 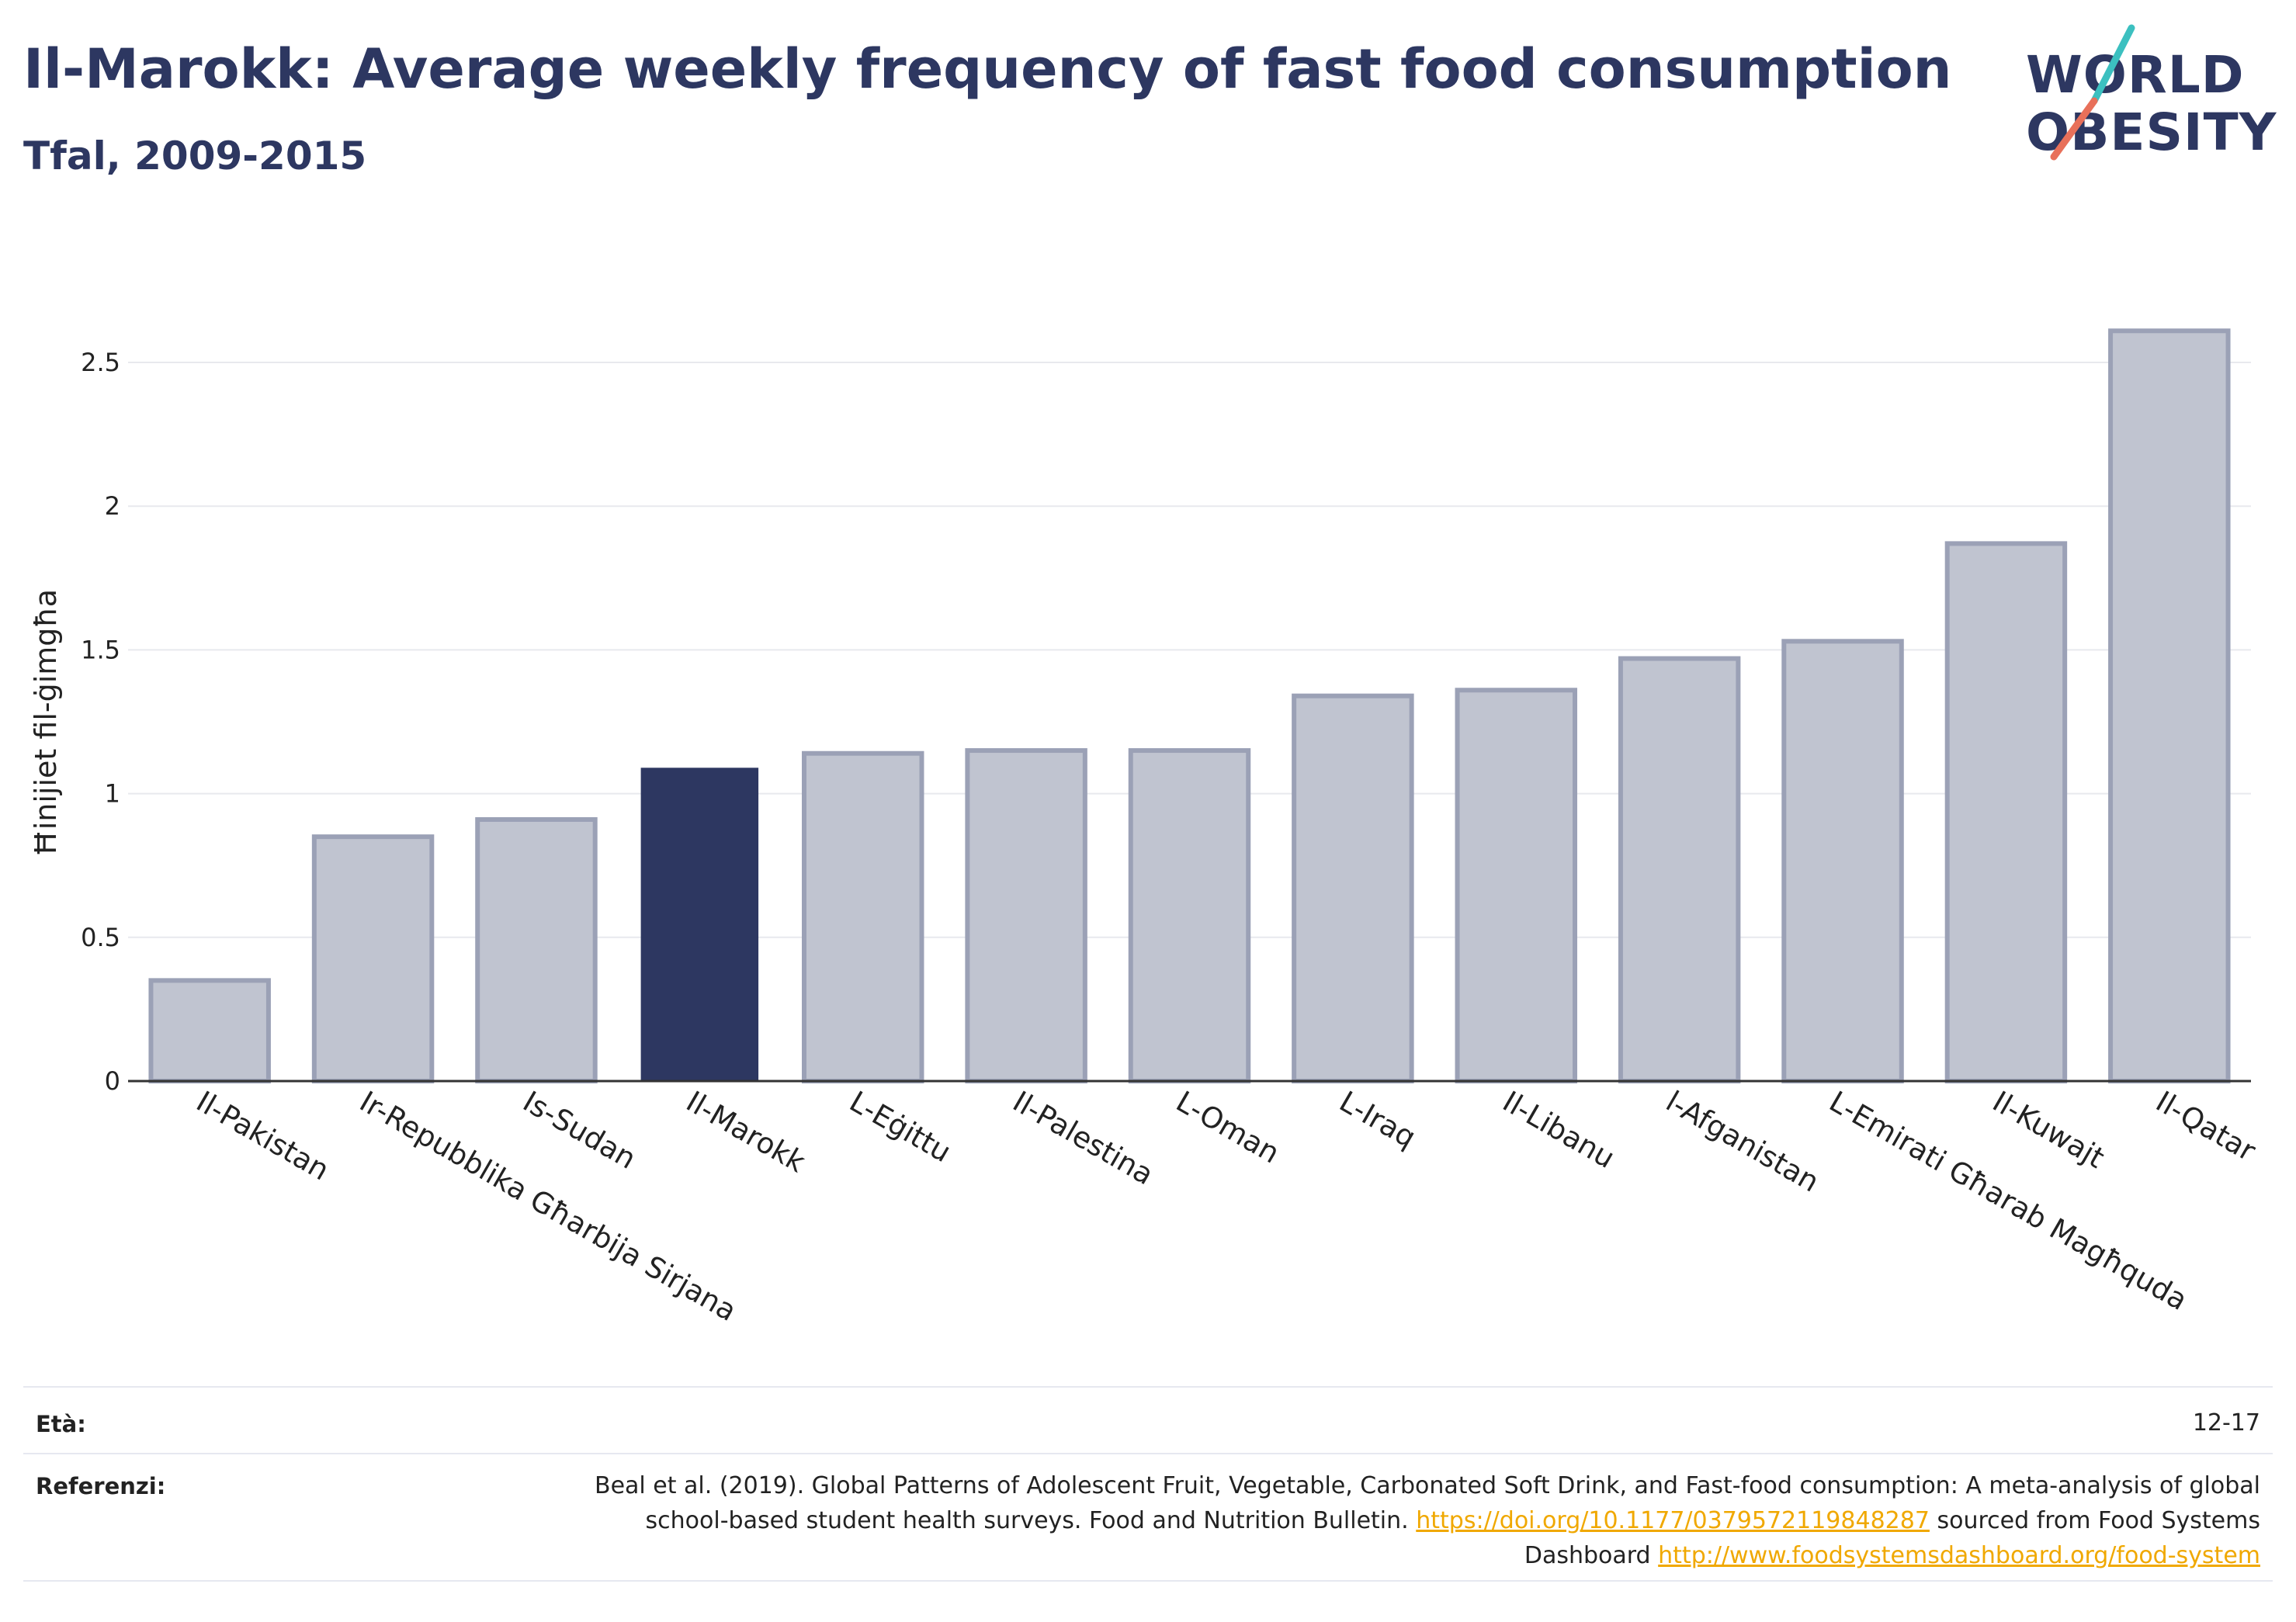 What do you see at coordinates (2112, 64) in the screenshot?
I see `logo-slash-top` at bounding box center [2112, 64].